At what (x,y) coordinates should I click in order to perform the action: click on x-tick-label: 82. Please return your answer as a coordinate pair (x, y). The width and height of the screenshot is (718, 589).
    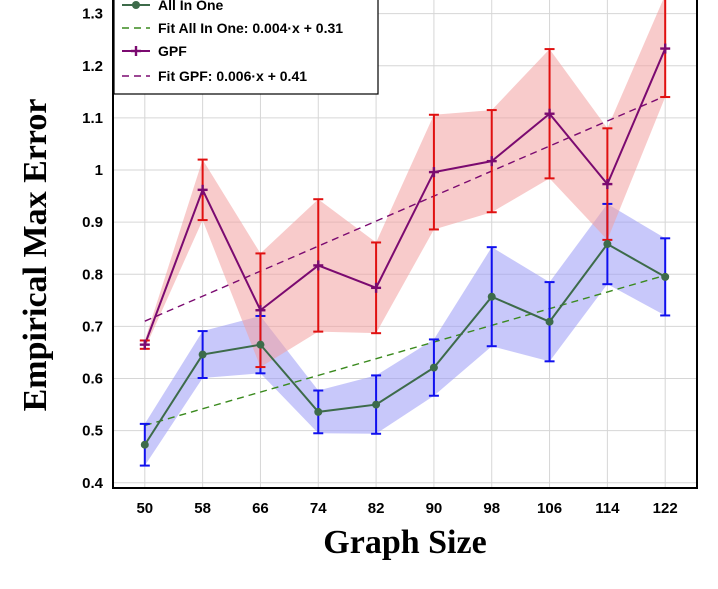
    Looking at the image, I should click on (376, 508).